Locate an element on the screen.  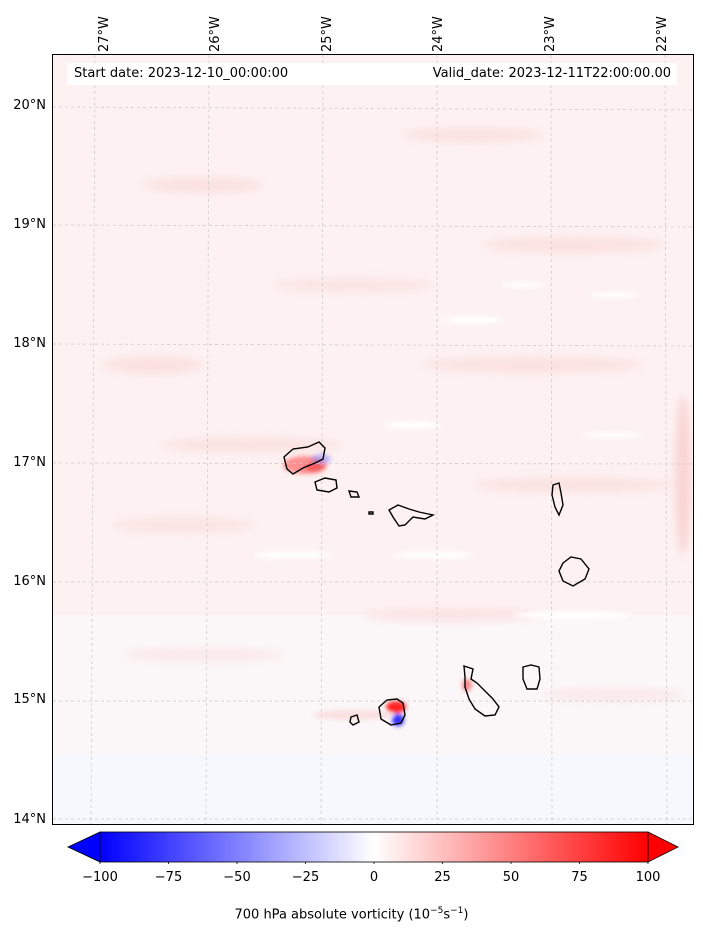
lat-label-20n: 20°N is located at coordinates (29, 105).